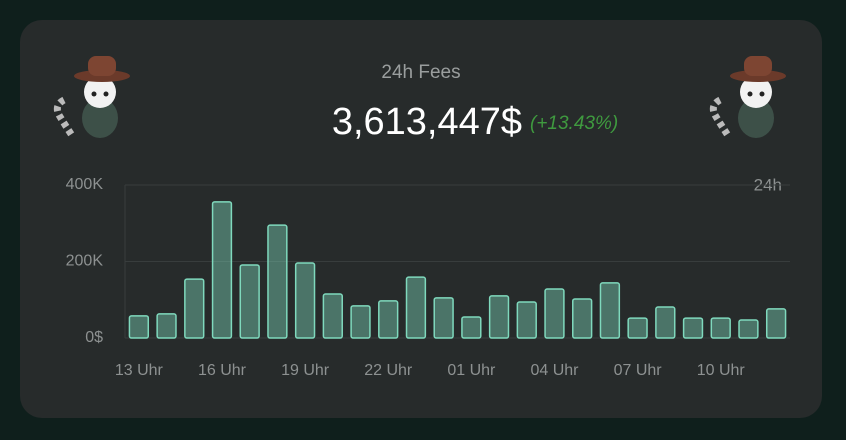 This screenshot has height=440, width=846. I want to click on x-tick-label: 22 Uhr, so click(388, 370).